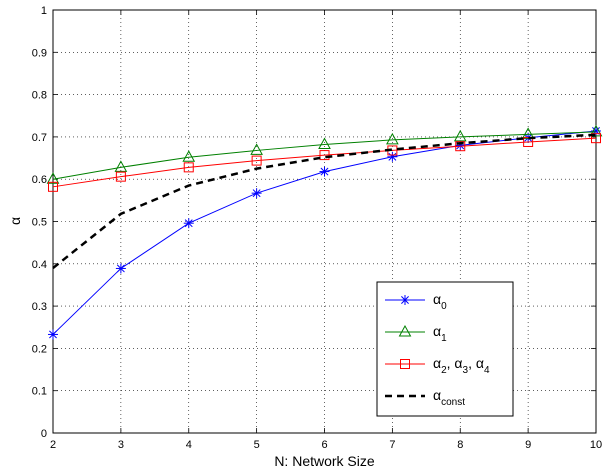 The image size is (611, 472). Describe the element at coordinates (324, 461) in the screenshot. I see `x-axis-label: N: Network Size` at that location.